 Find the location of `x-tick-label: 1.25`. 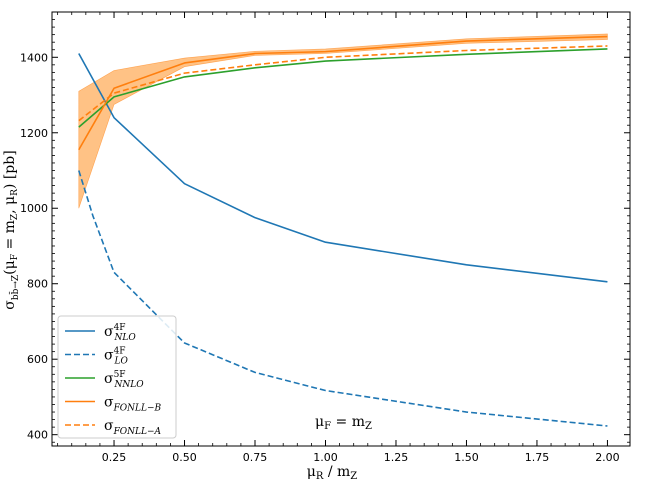

x-tick-label: 1.25 is located at coordinates (396, 457).